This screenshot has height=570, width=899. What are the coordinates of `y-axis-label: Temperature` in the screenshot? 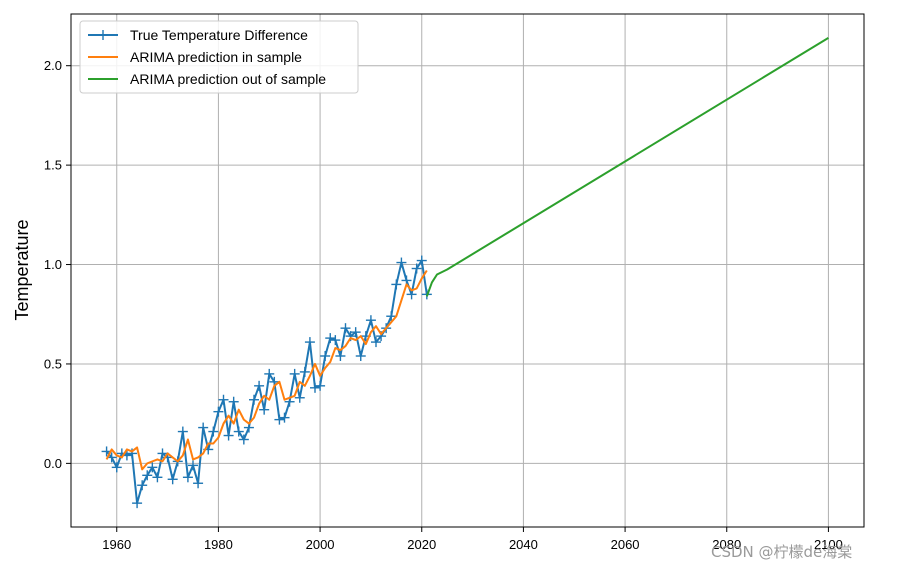 It's located at (22, 269).